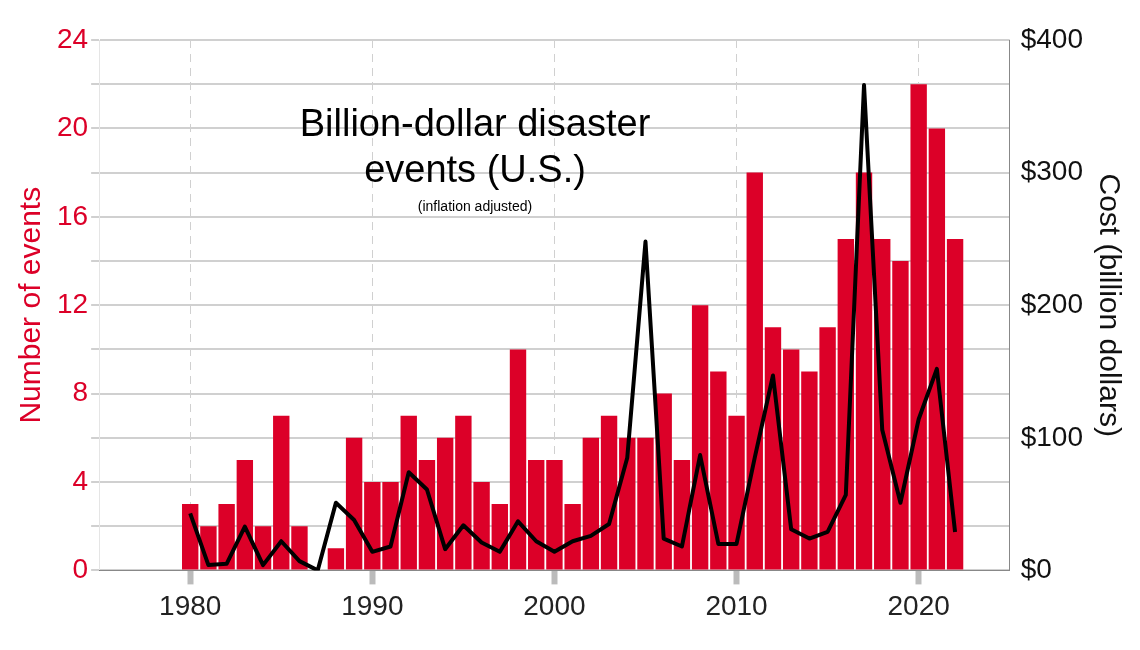  What do you see at coordinates (80, 569) in the screenshot?
I see `y-tick-label: 0` at bounding box center [80, 569].